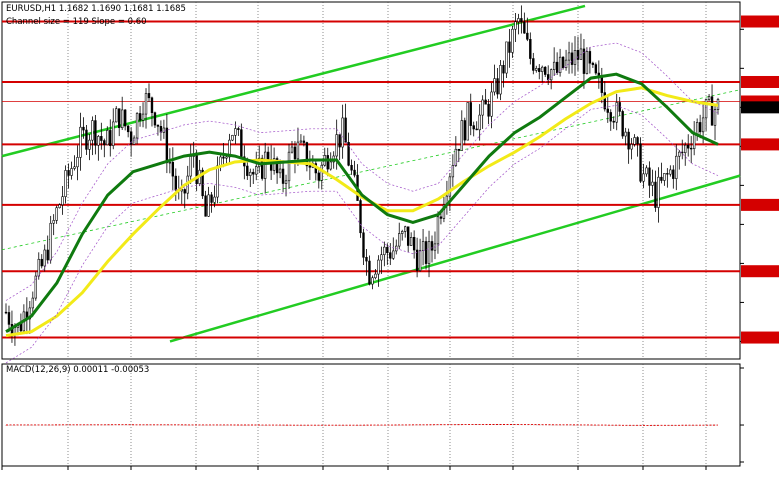 The width and height of the screenshot is (781, 489). I want to click on time-axis, so click(354, 468).